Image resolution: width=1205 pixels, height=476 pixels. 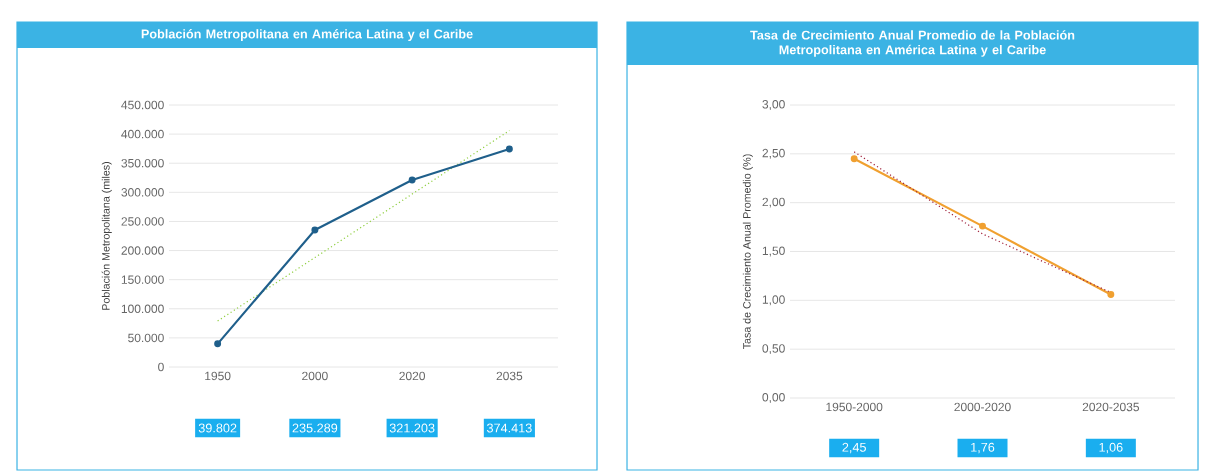 What do you see at coordinates (315, 428) in the screenshot?
I see `data-label: 235.289` at bounding box center [315, 428].